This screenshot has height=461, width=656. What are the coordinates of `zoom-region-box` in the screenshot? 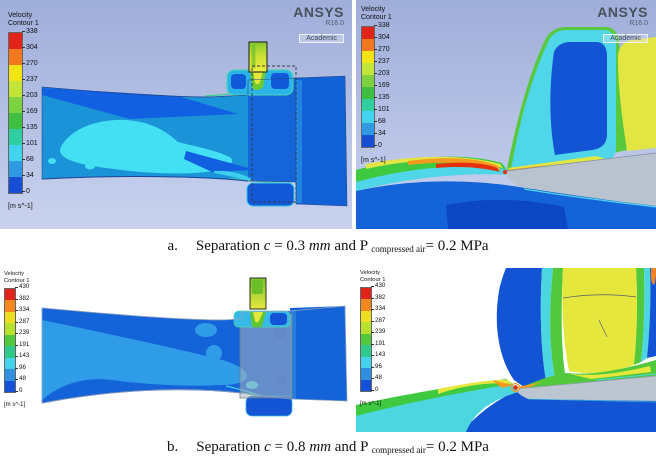 It's located at (274, 134).